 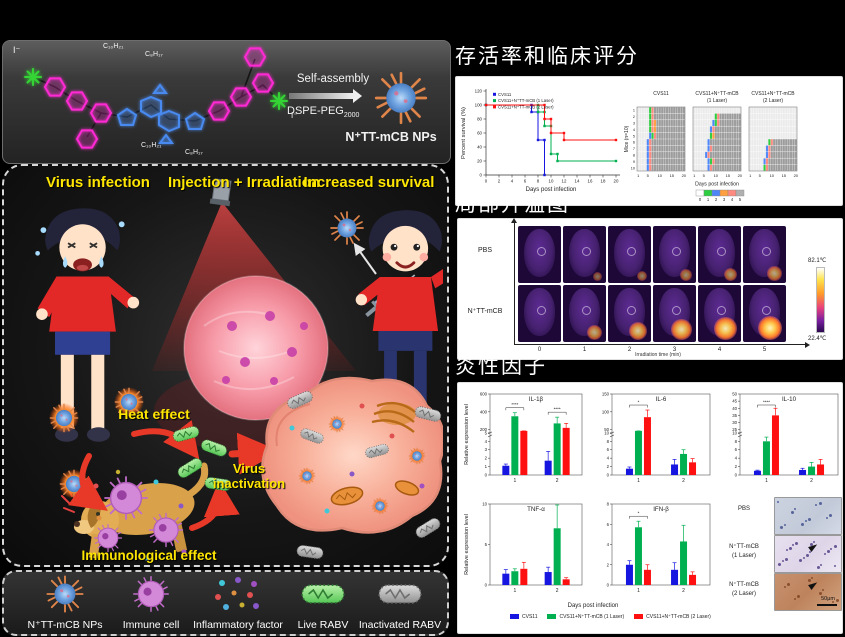 I want to click on section-title-cytokines: 炎性因子, so click(x=501, y=367).